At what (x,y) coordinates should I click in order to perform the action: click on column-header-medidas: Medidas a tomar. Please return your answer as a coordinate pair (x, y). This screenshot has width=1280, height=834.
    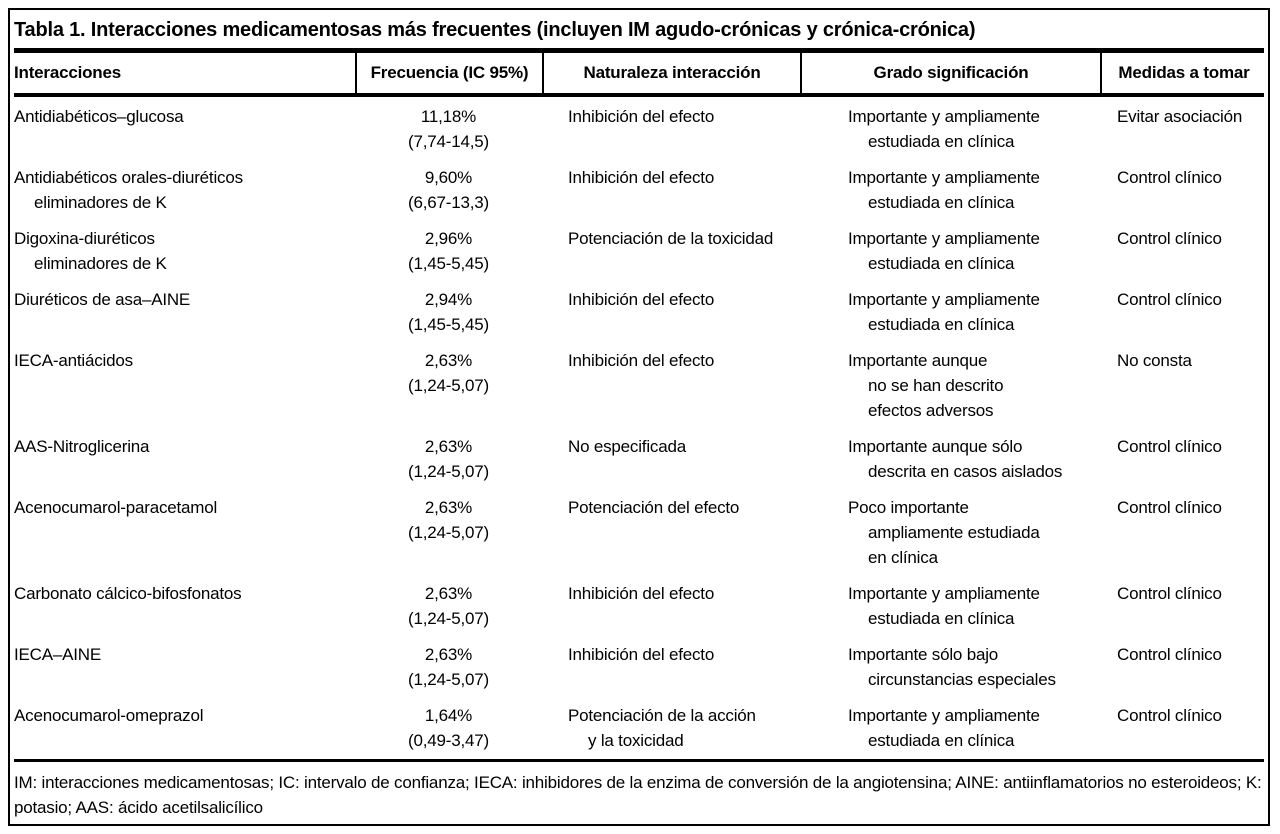
    Looking at the image, I should click on (1183, 73).